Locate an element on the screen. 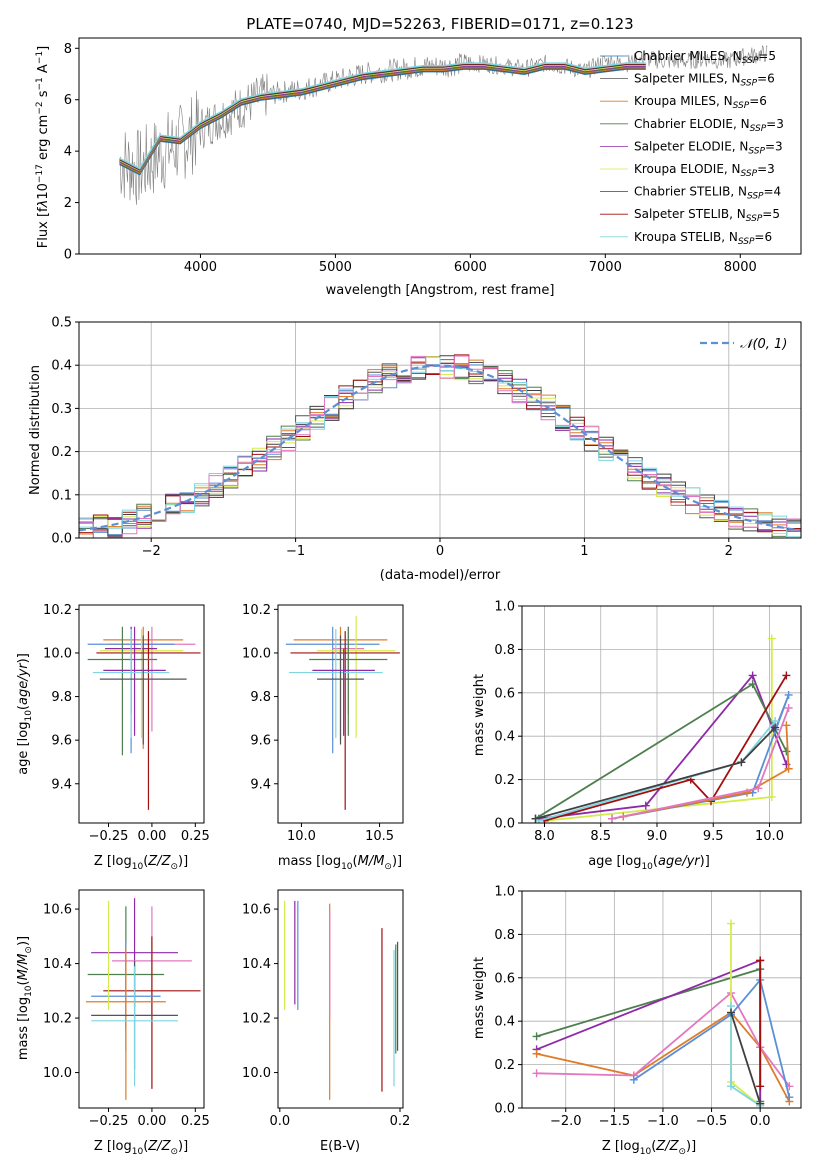 Image resolution: width=819 pixels, height=1170 pixels. x-tick-label: 0.0 is located at coordinates (279, 1121).